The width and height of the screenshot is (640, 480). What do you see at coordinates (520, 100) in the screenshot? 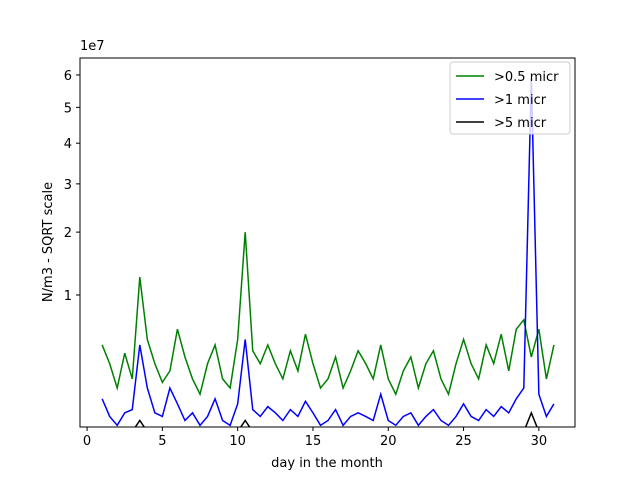
I see `legend-label: >1 micr` at bounding box center [520, 100].